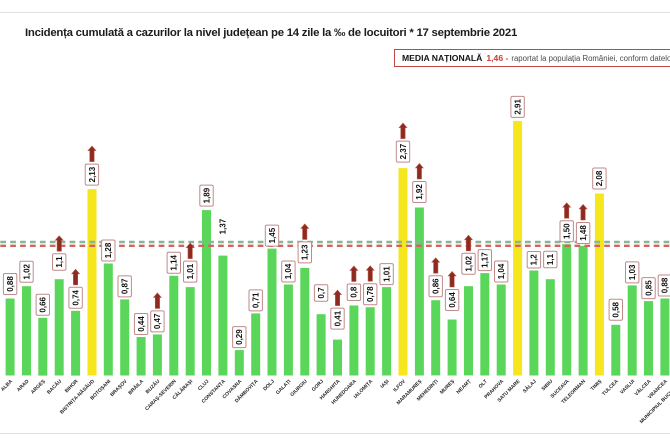 This screenshot has height=447, width=670. What do you see at coordinates (92, 174) in the screenshot?
I see `svg-text: 2,13` at bounding box center [92, 174].